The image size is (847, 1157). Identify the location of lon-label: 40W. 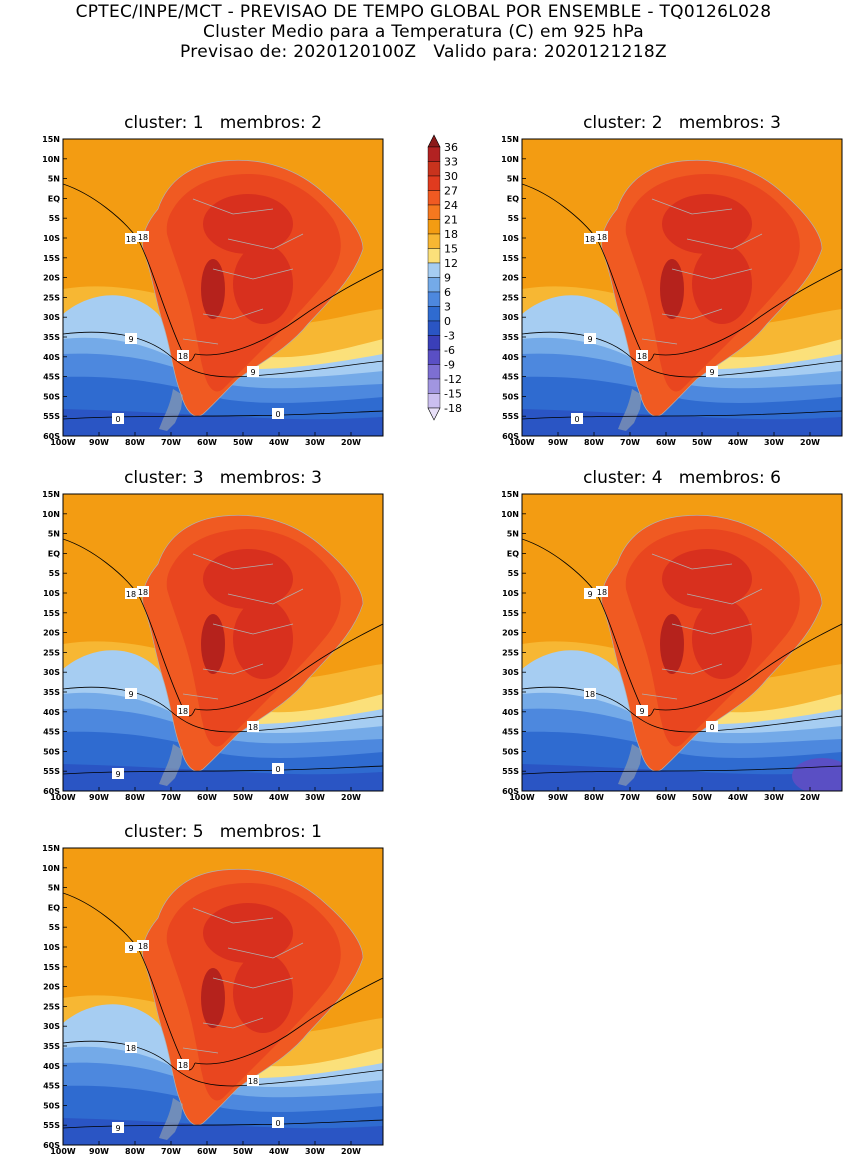
(738, 442).